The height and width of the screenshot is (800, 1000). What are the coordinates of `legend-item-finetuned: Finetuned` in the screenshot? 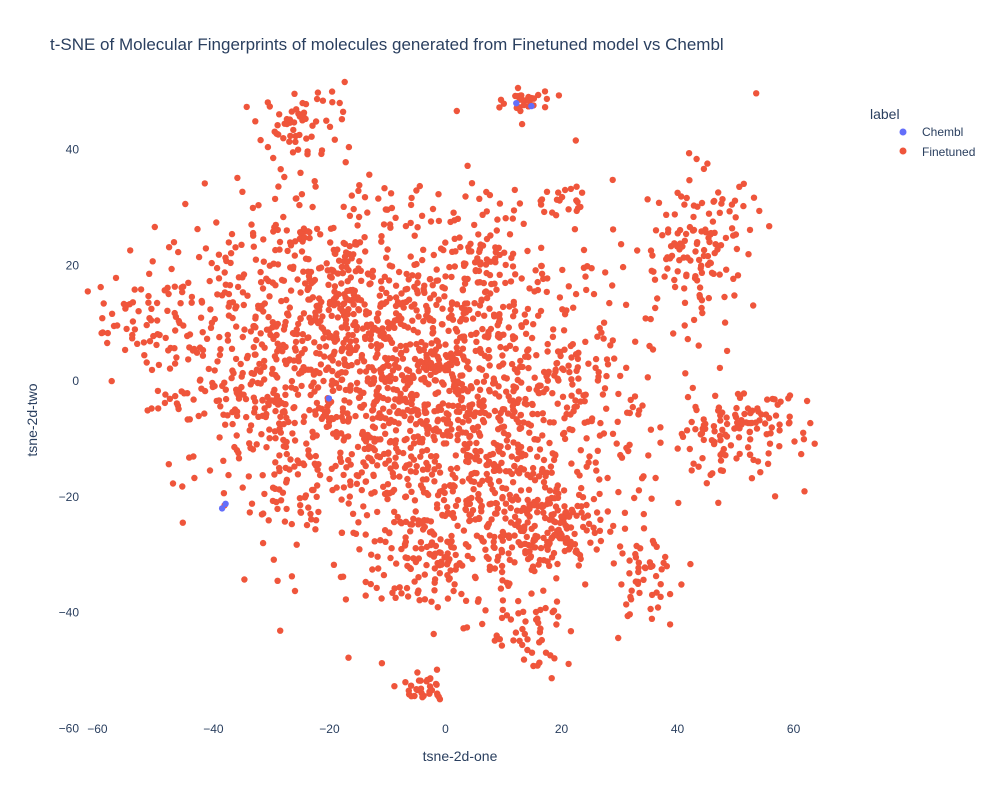 It's located at (937, 152).